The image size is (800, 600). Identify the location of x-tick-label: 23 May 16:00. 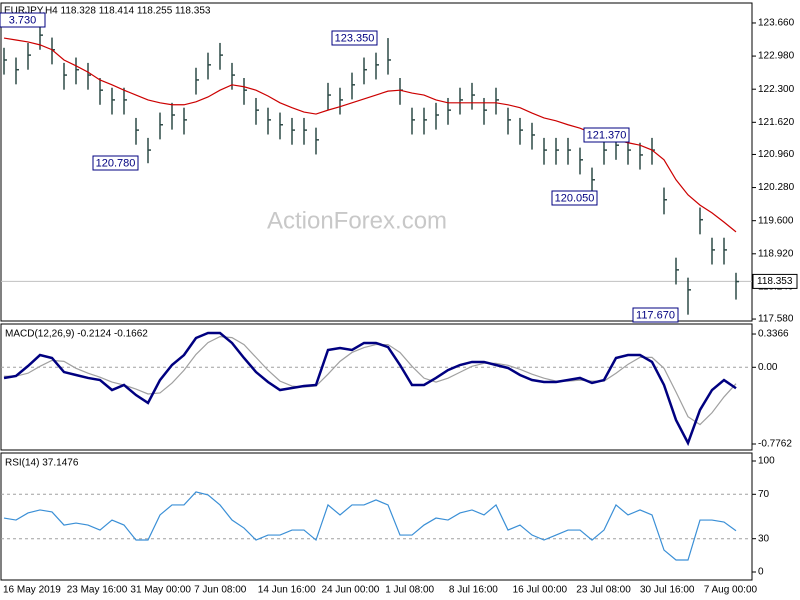
(97, 590).